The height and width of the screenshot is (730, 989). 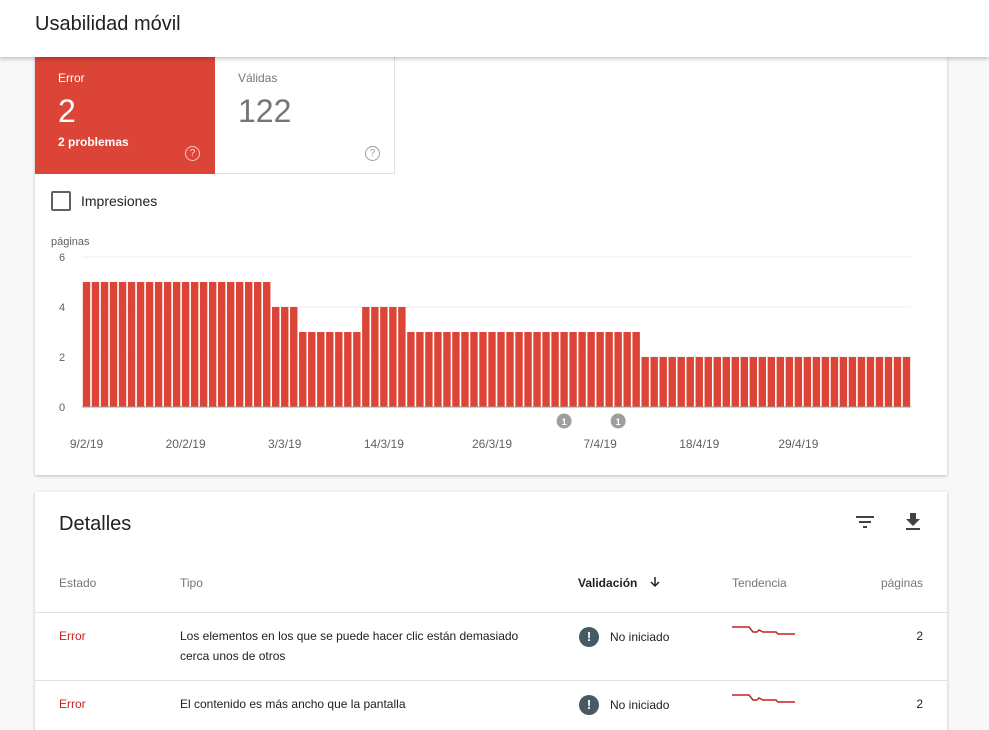 What do you see at coordinates (95, 524) in the screenshot?
I see `details-title: Detalles` at bounding box center [95, 524].